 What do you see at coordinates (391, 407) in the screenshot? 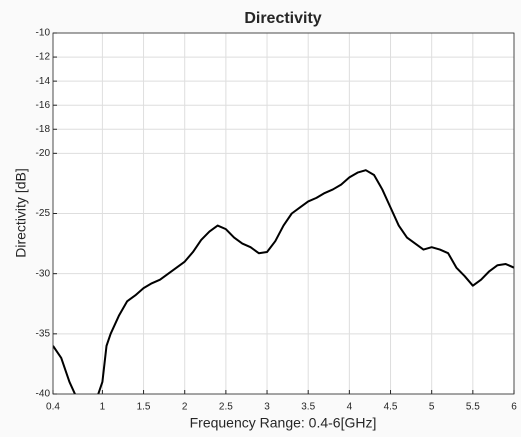
I see `x-tick-label: 4.5` at bounding box center [391, 407].